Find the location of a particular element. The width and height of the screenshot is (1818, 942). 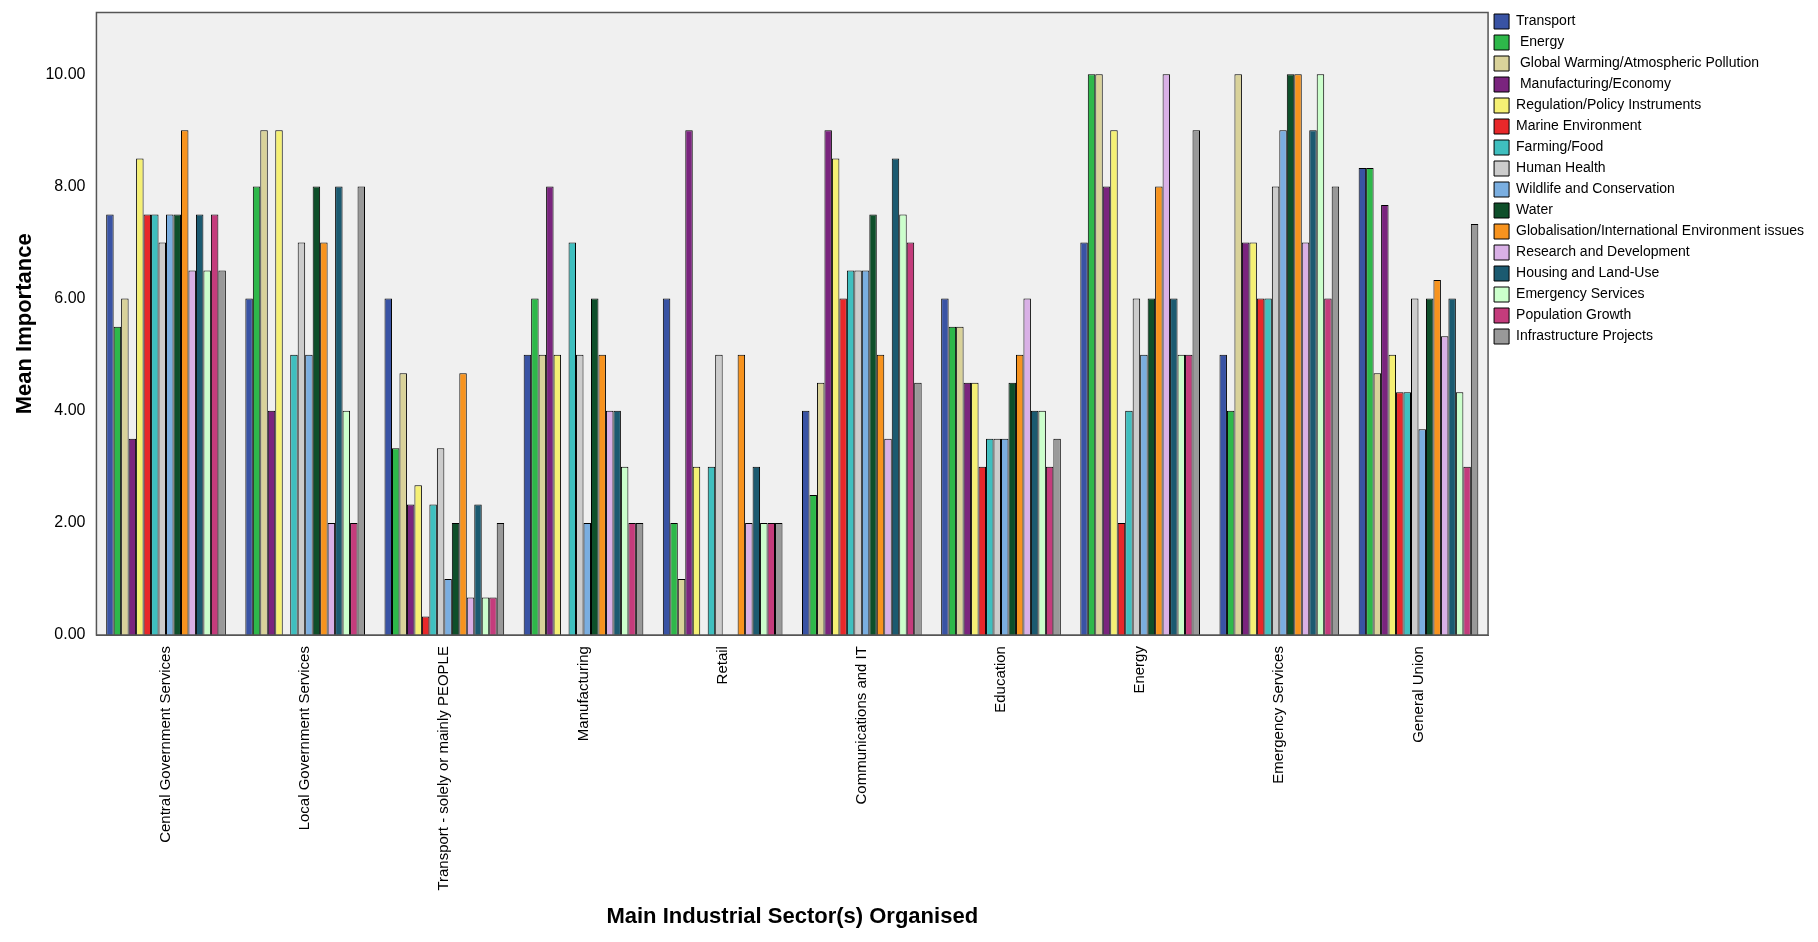

y-tick-label: 2.00 is located at coordinates (70, 522).